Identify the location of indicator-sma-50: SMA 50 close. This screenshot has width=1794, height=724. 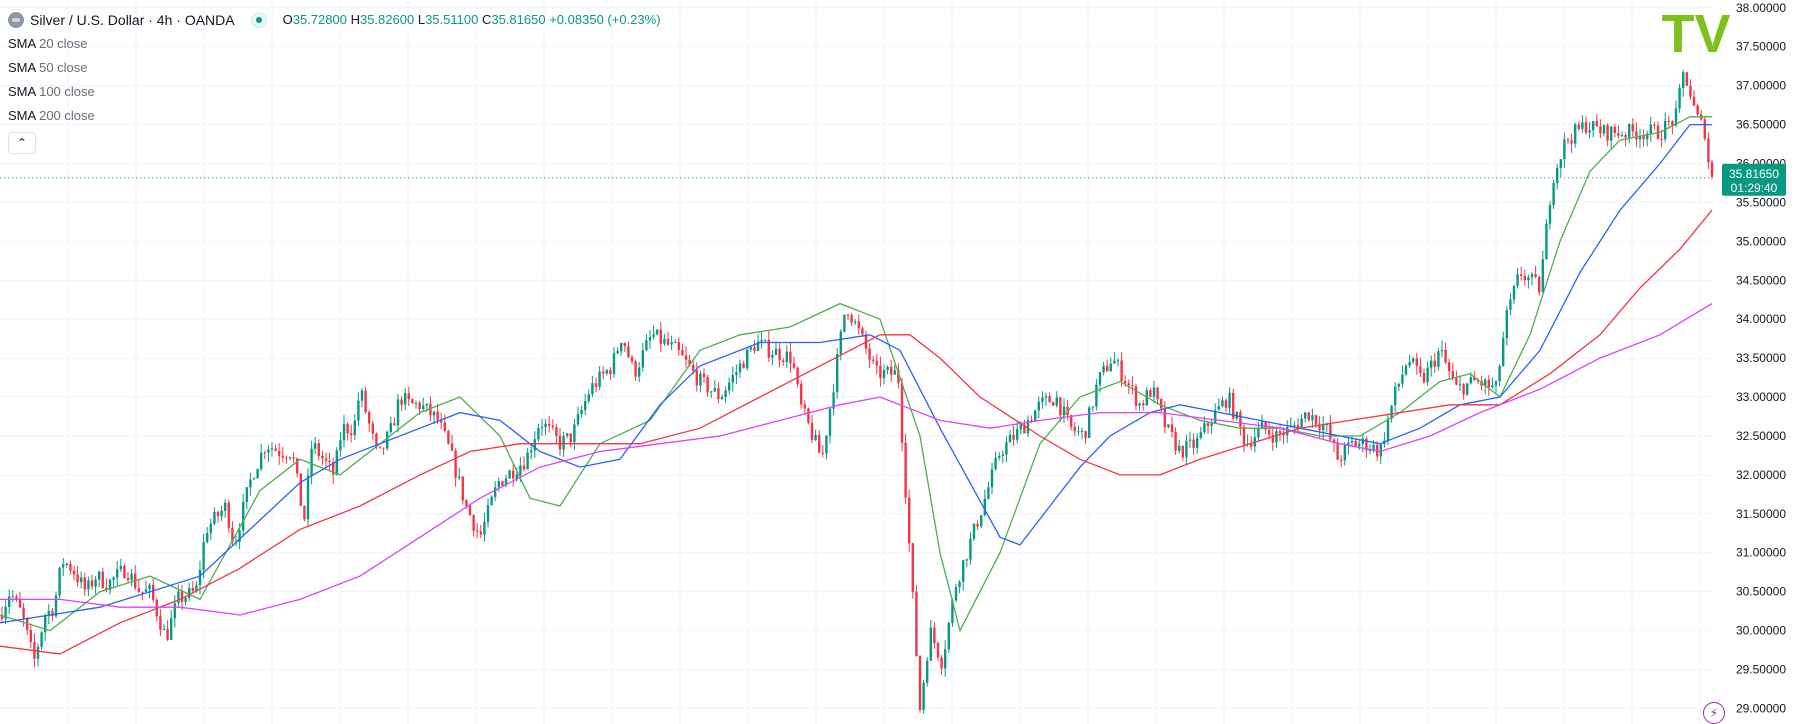
(334, 68).